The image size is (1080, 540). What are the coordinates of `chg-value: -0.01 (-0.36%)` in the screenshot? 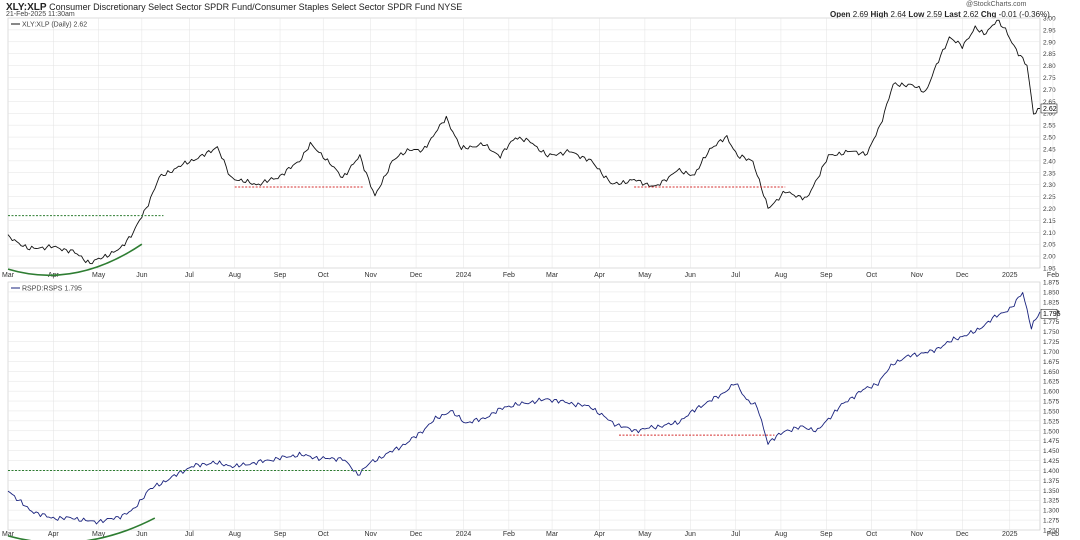 It's located at (1024, 14).